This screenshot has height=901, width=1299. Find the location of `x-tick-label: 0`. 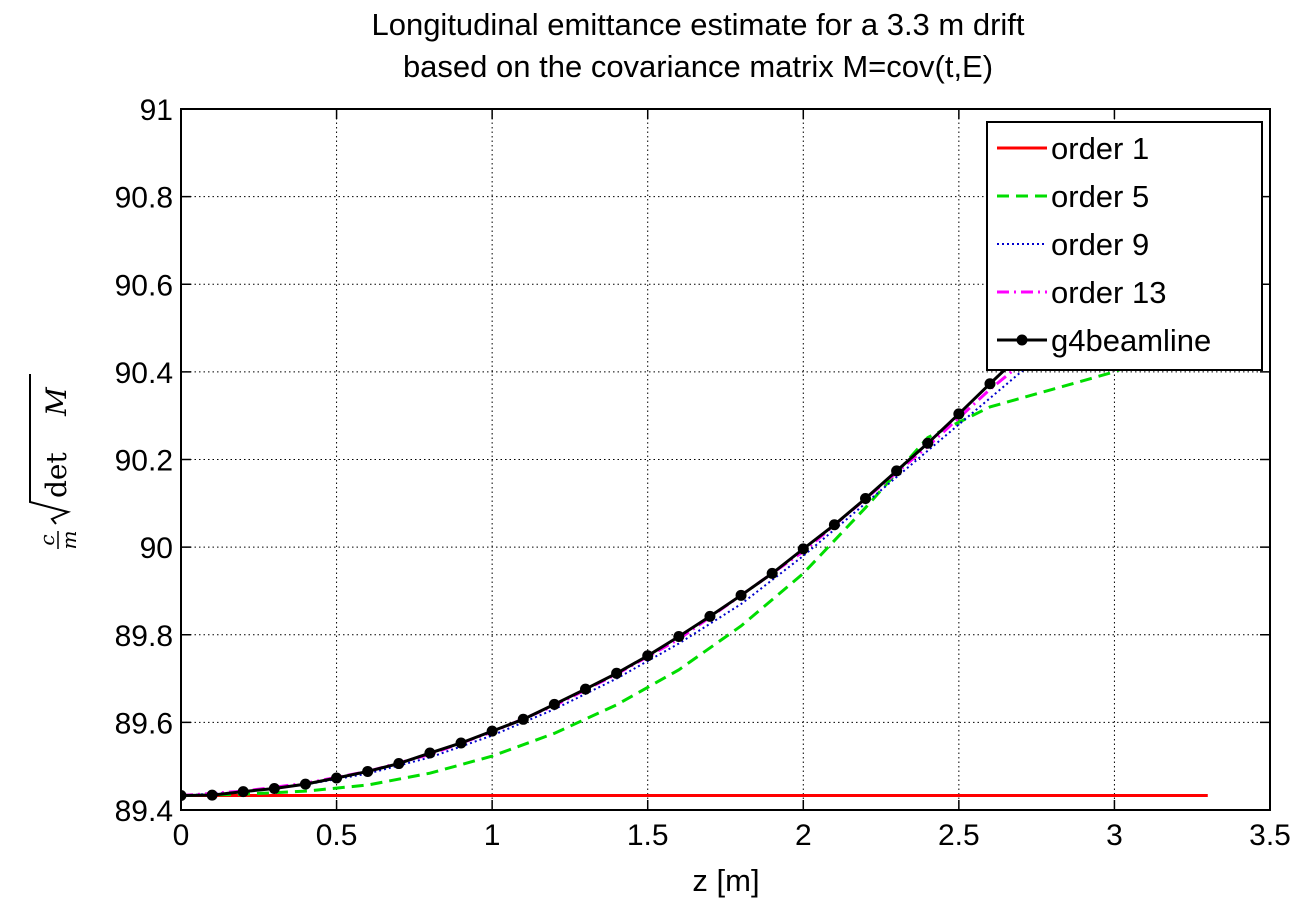

x-tick-label: 0 is located at coordinates (181, 835).